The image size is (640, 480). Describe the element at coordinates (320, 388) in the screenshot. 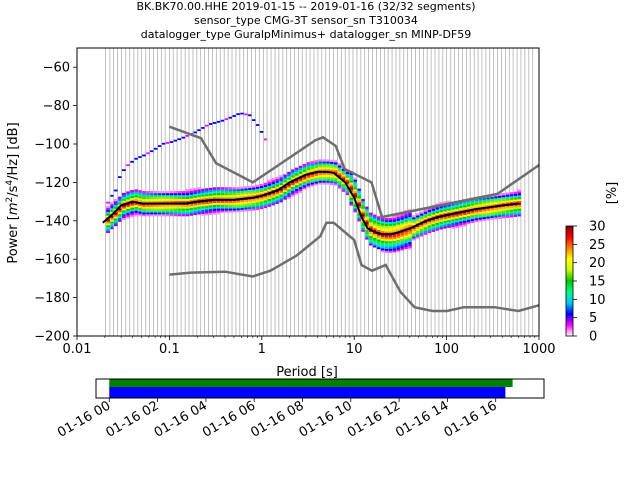

I see `time-coverage-frame` at that location.